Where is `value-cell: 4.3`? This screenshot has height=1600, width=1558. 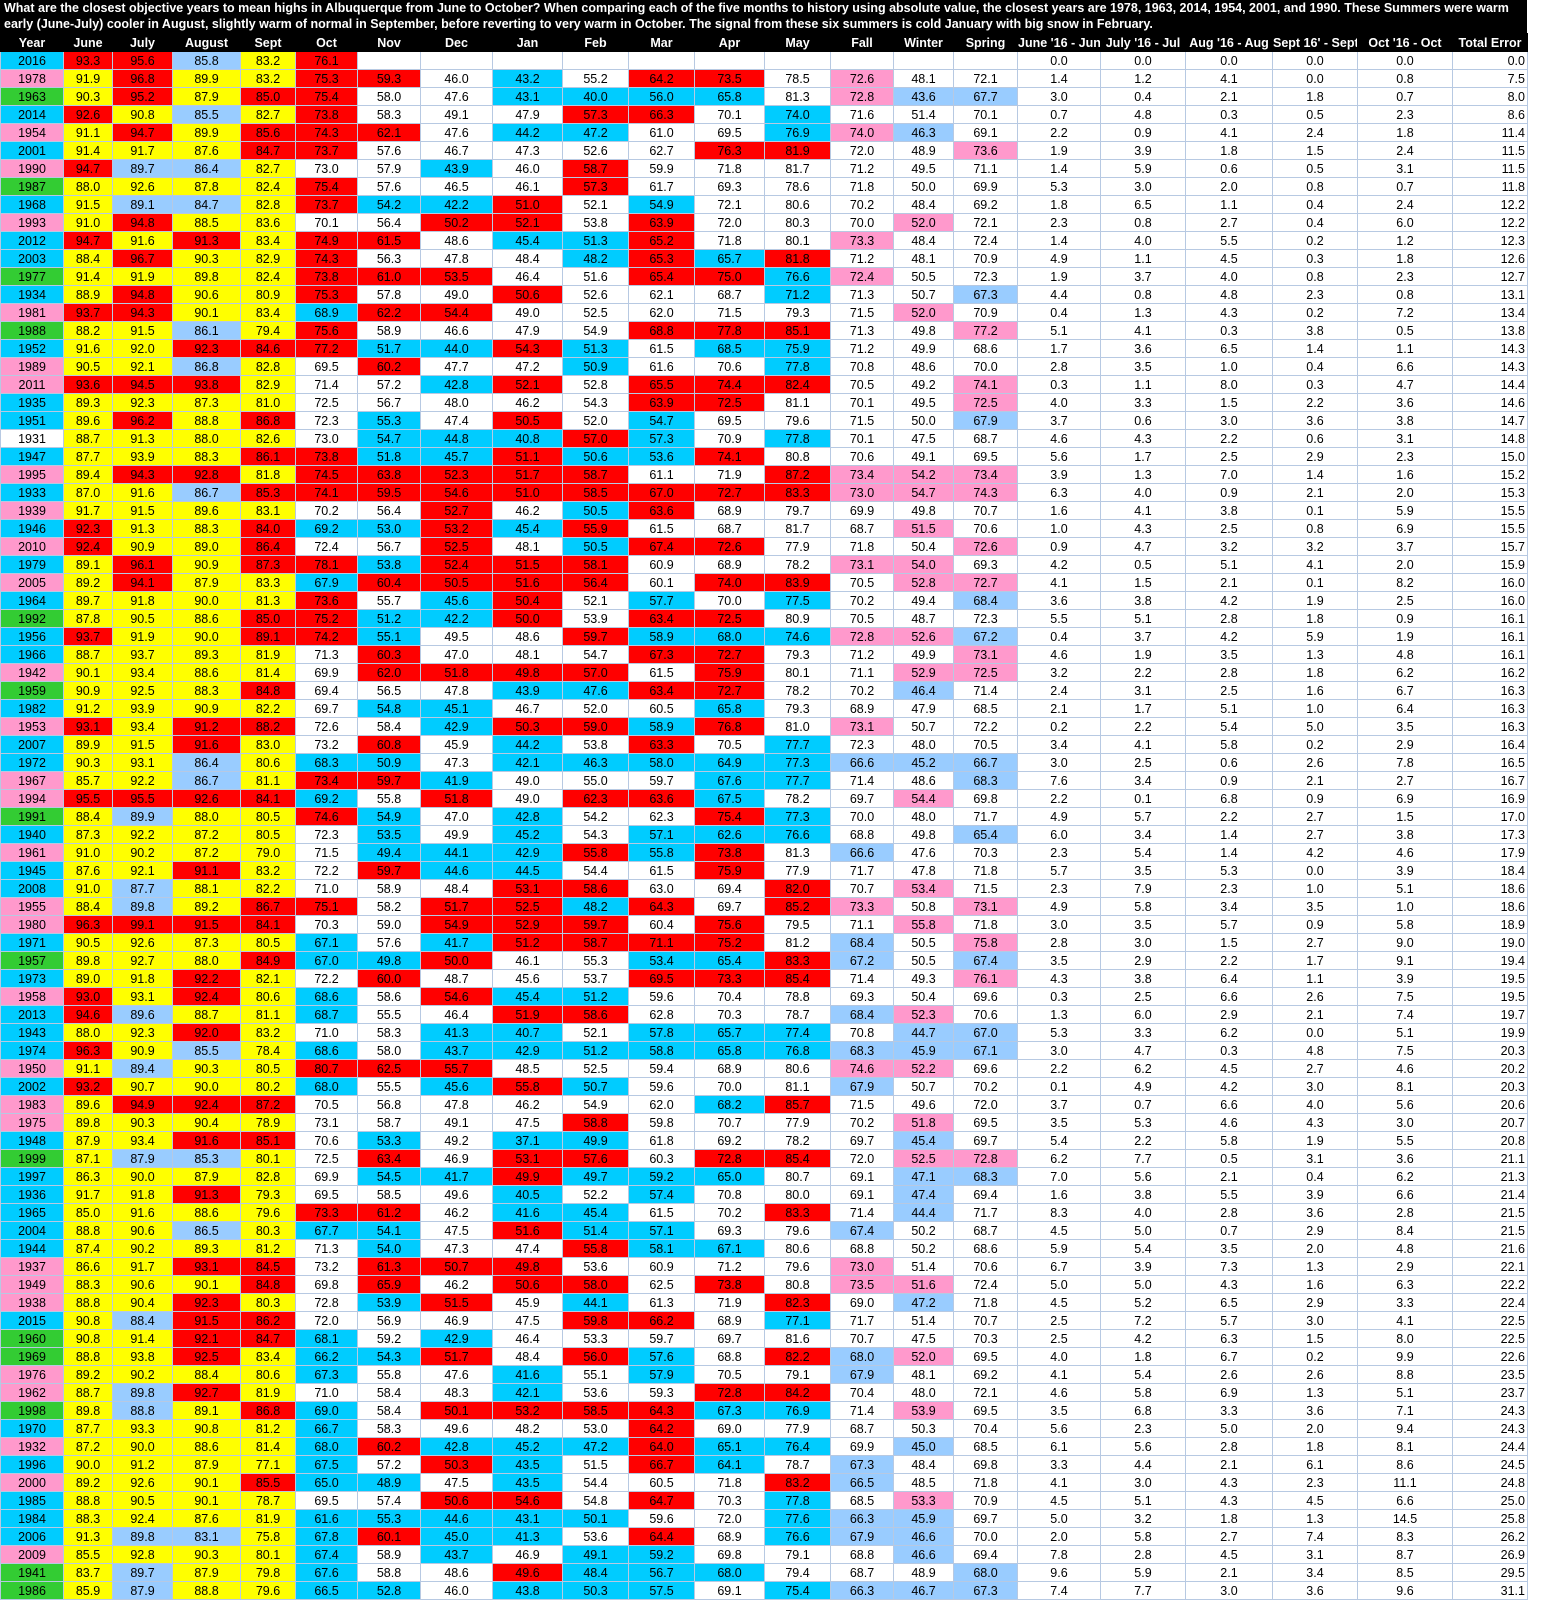
value-cell: 4.3 is located at coordinates (1229, 1500).